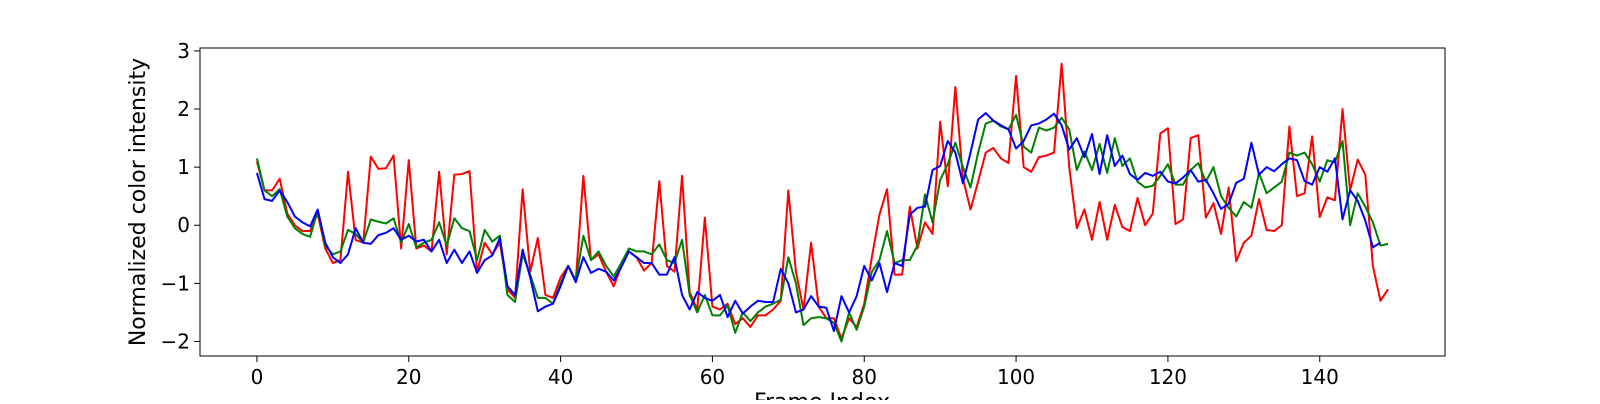  I want to click on y-tick-label: 1, so click(183, 167).